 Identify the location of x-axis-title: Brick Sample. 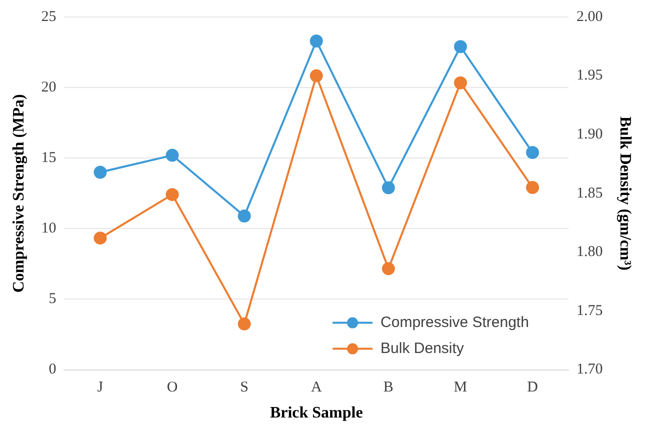
(316, 413).